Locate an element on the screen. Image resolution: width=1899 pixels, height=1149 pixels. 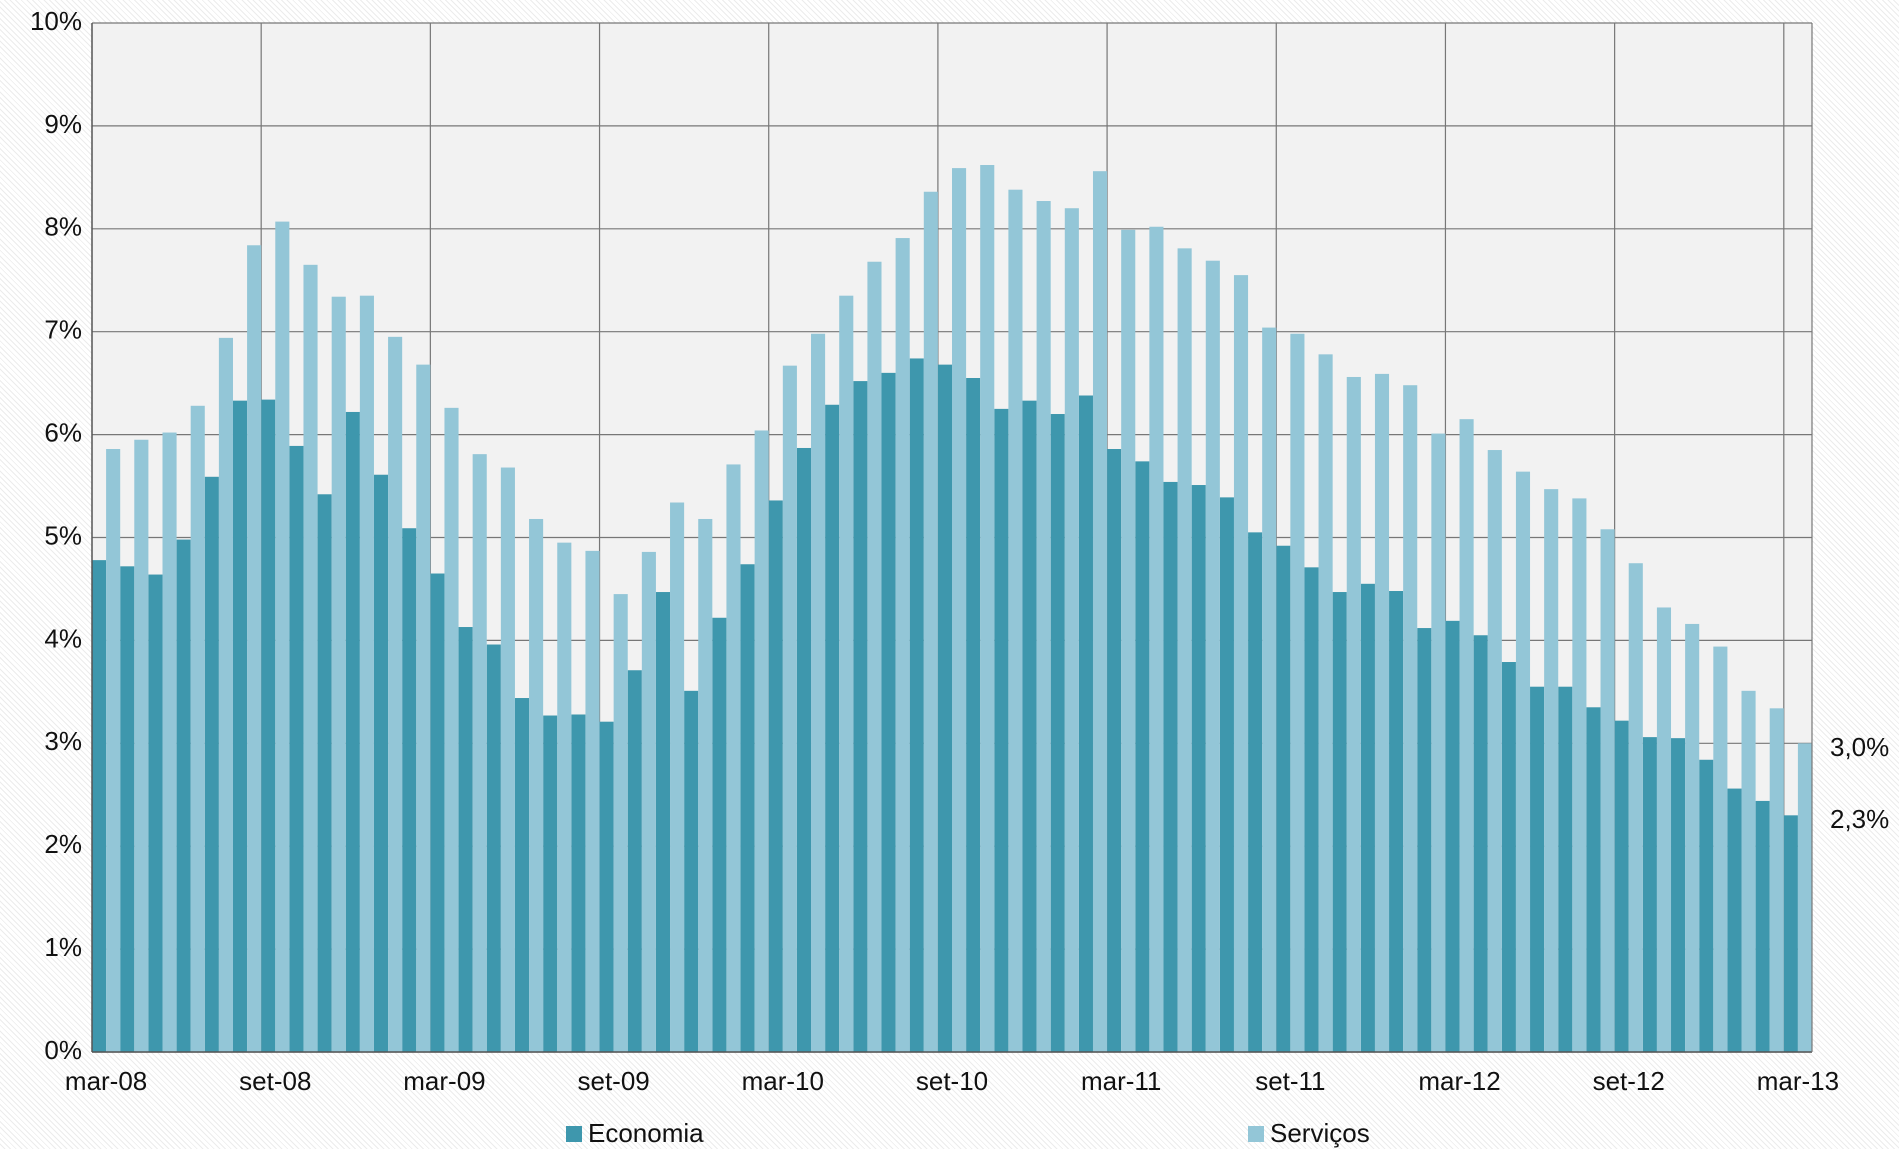
data-label: 3,0% is located at coordinates (1859, 747).